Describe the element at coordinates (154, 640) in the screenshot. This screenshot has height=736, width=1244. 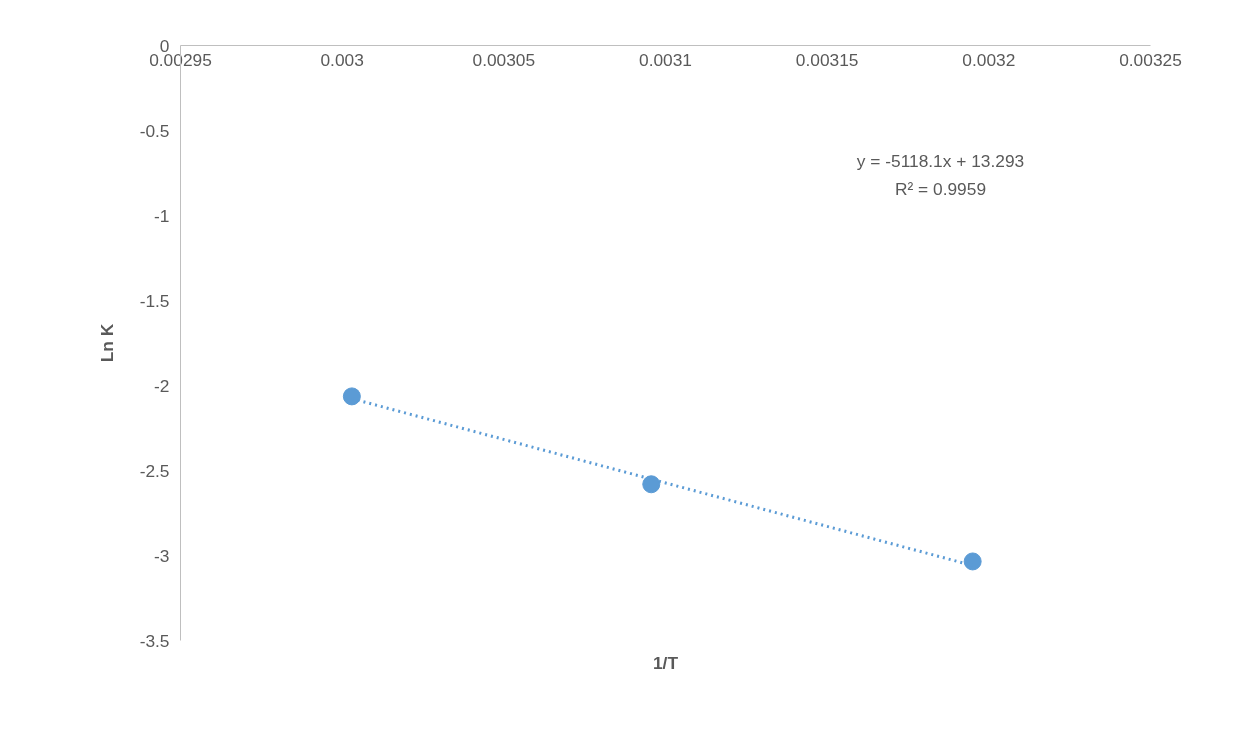
I see `y-tick-label: -3.5` at that location.